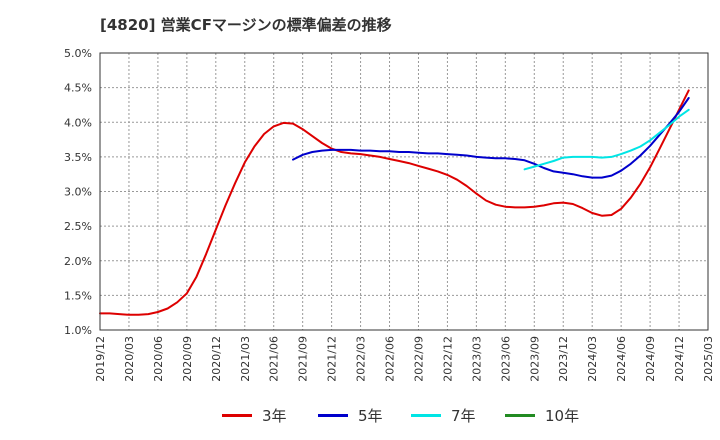  What do you see at coordinates (158, 359) in the screenshot?
I see `x-tick-label: 2020/06` at bounding box center [158, 359].